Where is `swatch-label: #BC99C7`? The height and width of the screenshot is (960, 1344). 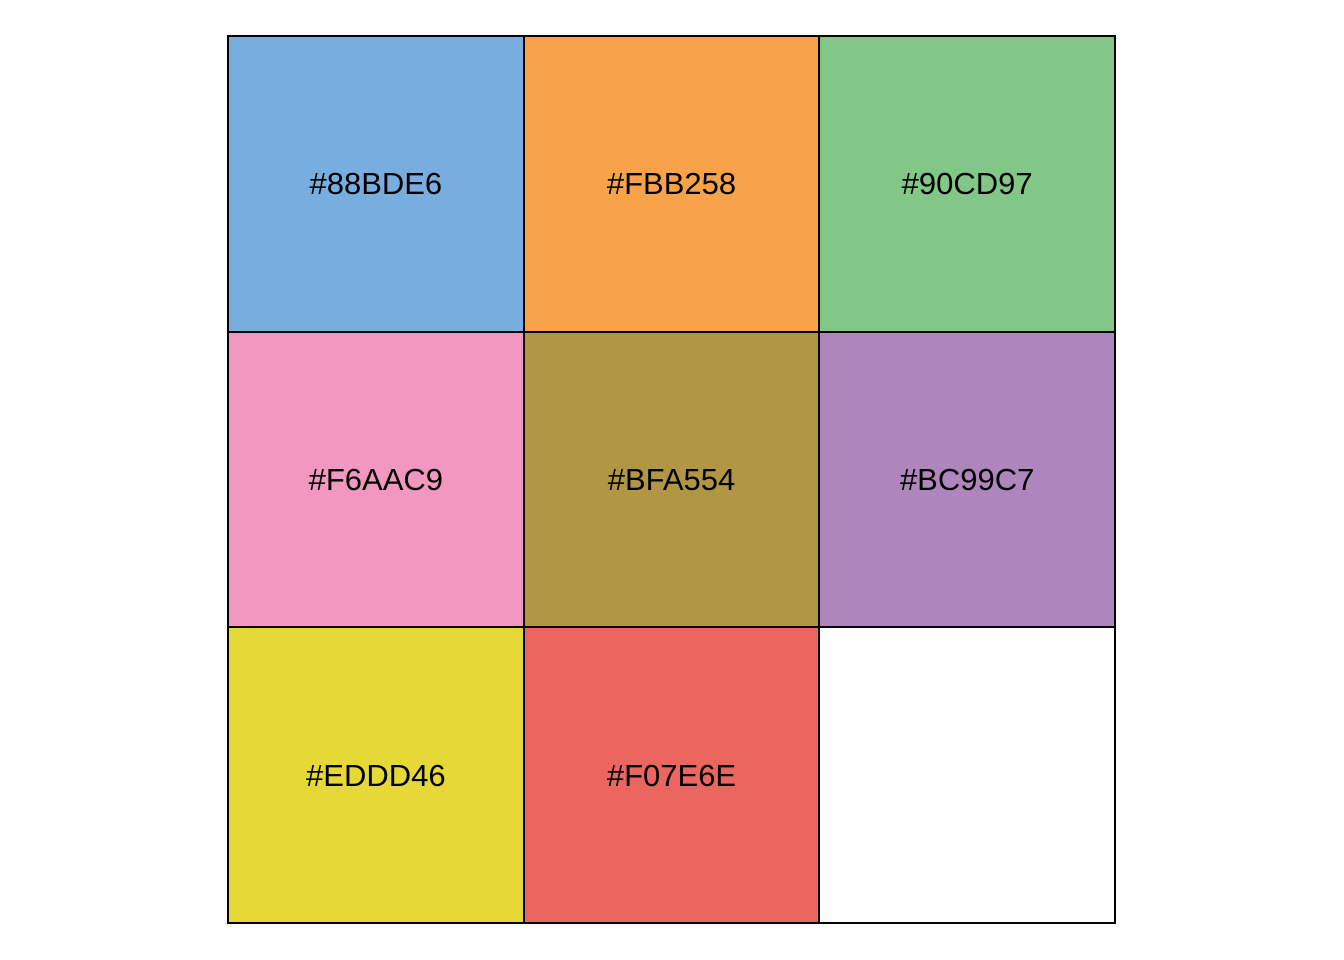
swatch-label: #BC99C7 is located at coordinates (967, 479).